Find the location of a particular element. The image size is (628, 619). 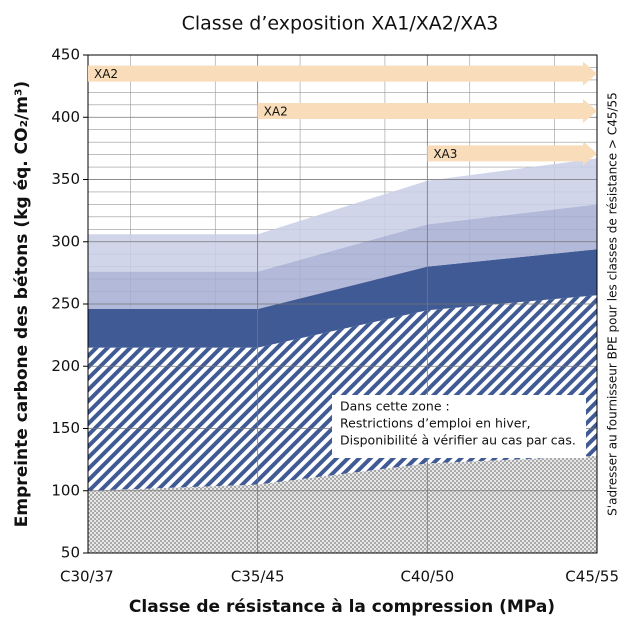

note-box is located at coordinates (459, 426).